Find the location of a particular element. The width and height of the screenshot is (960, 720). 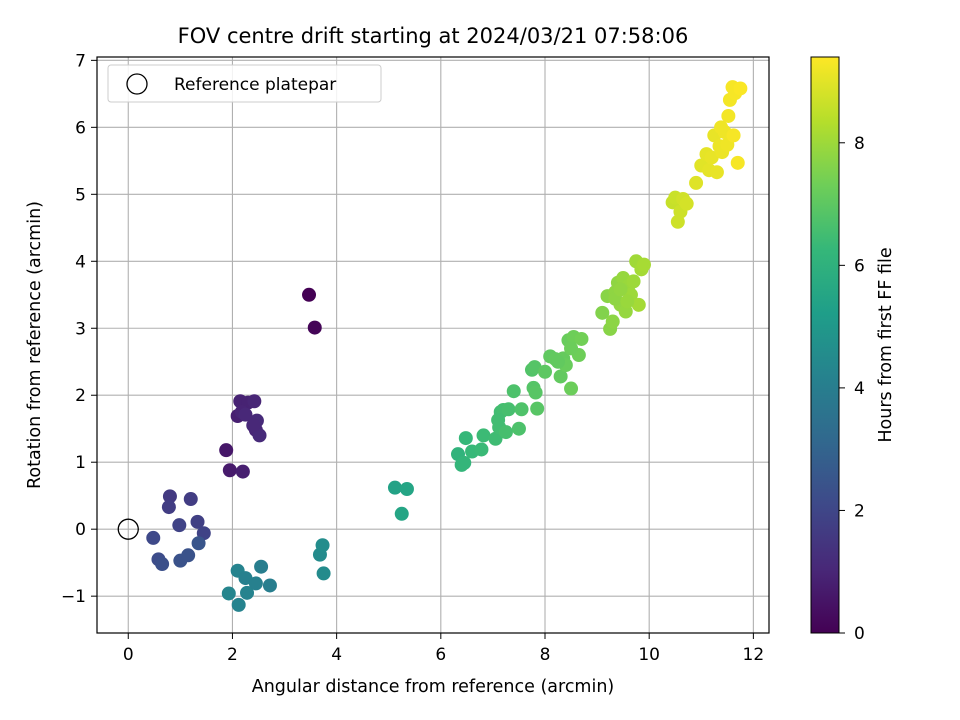

x-axis-label: Angular distance from reference (arcmin) is located at coordinates (433, 687).